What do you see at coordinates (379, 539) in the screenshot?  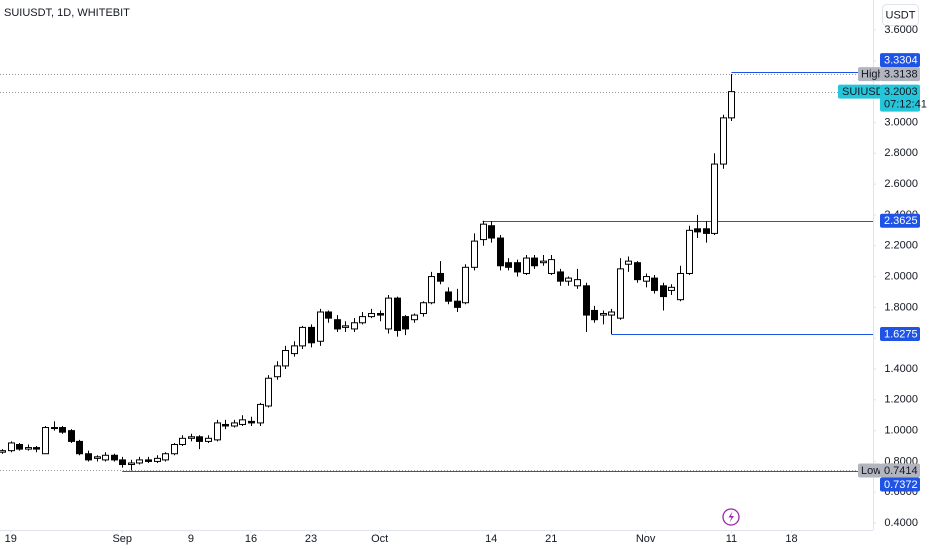 I see `x-tick-label: Oct` at bounding box center [379, 539].